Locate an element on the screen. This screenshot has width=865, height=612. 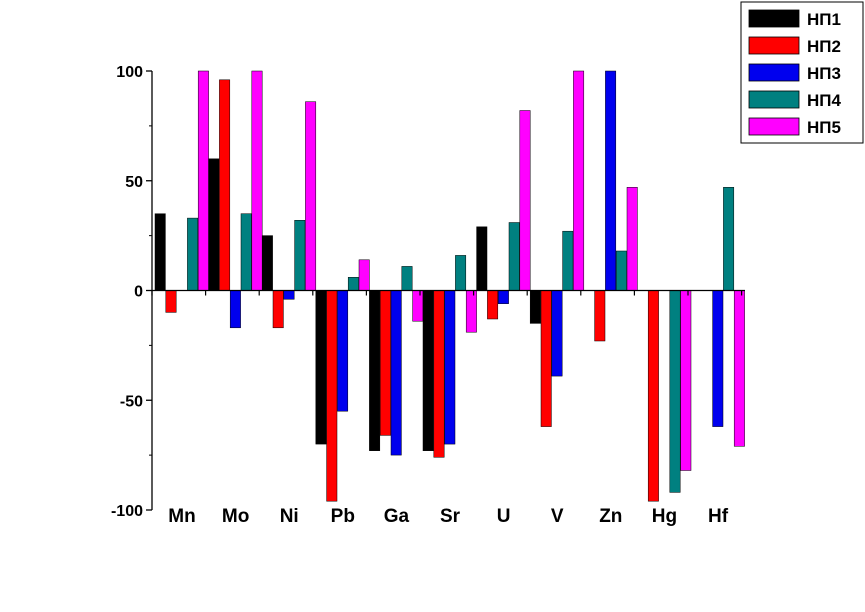
category-label-pb: Pb is located at coordinates (343, 516).